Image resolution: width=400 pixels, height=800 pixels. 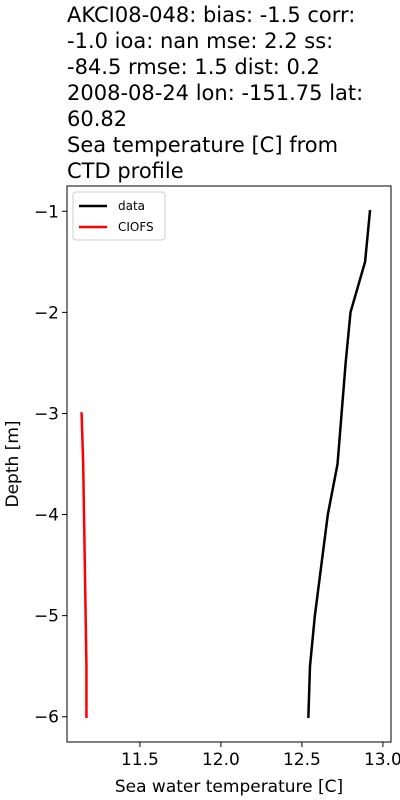 What do you see at coordinates (140, 760) in the screenshot?
I see `x-tick-label: 11.5` at bounding box center [140, 760].